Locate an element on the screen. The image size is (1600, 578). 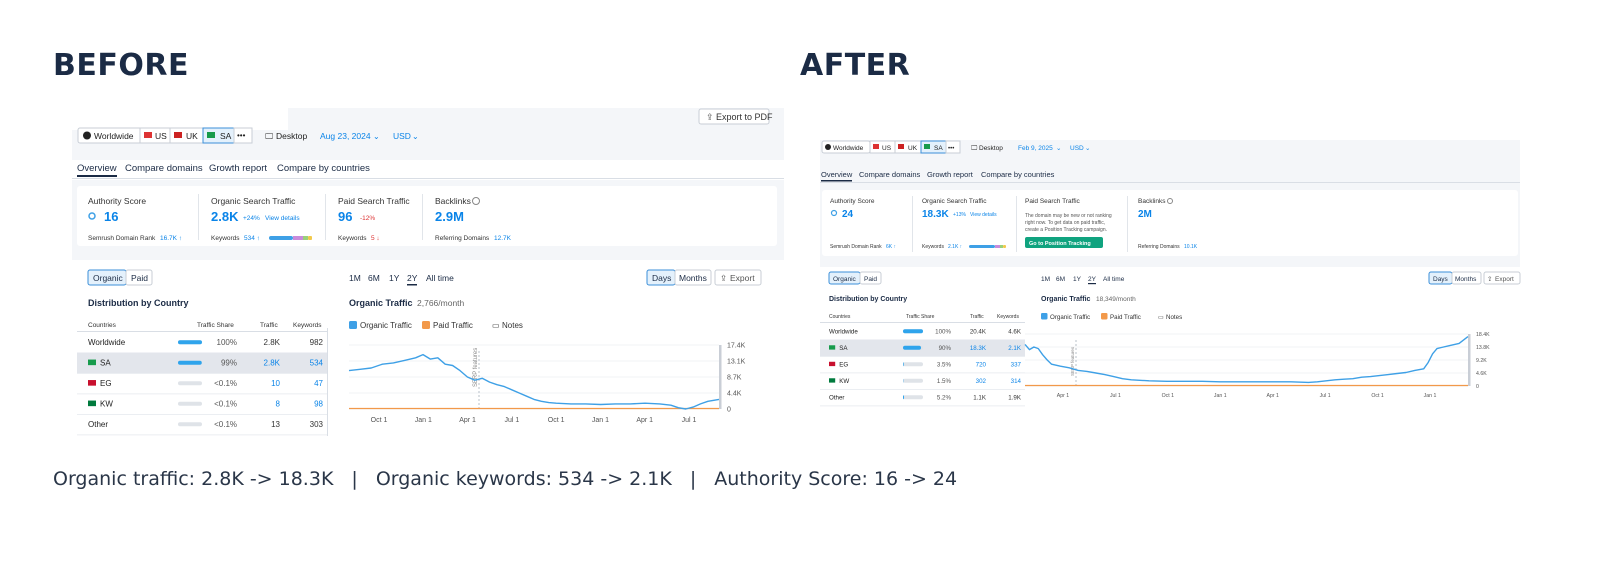
export-pdf-button is located at coordinates (734, 116).